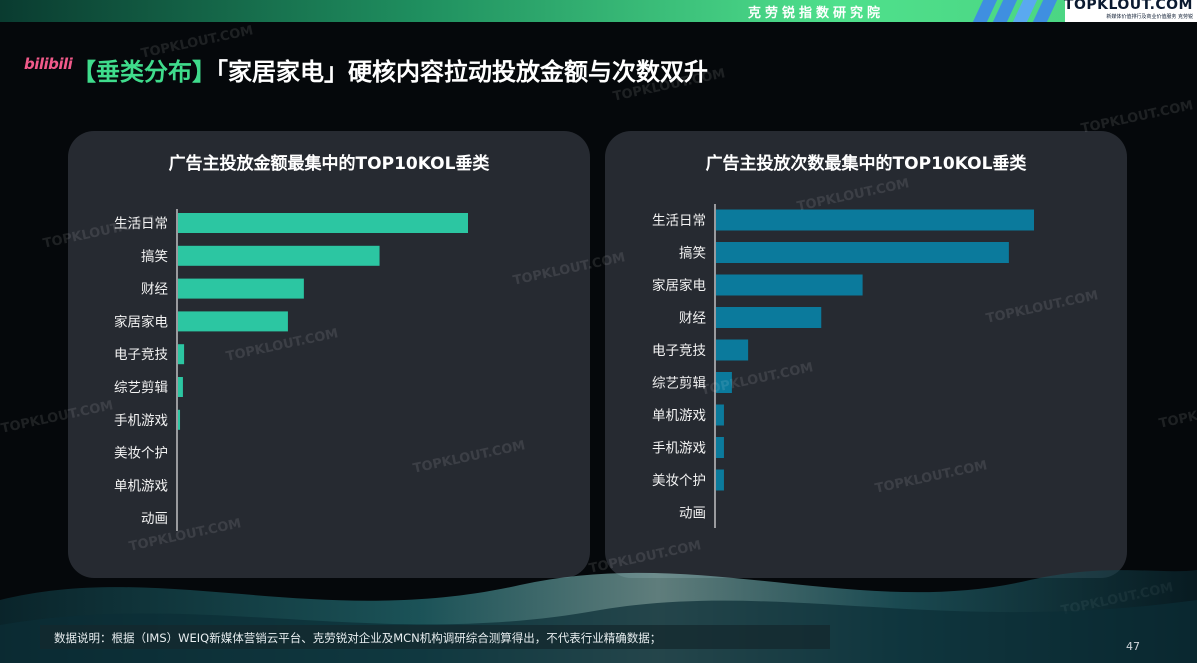 The image size is (1197, 663). I want to click on right-category-label-0: 生活日常, so click(679, 221).